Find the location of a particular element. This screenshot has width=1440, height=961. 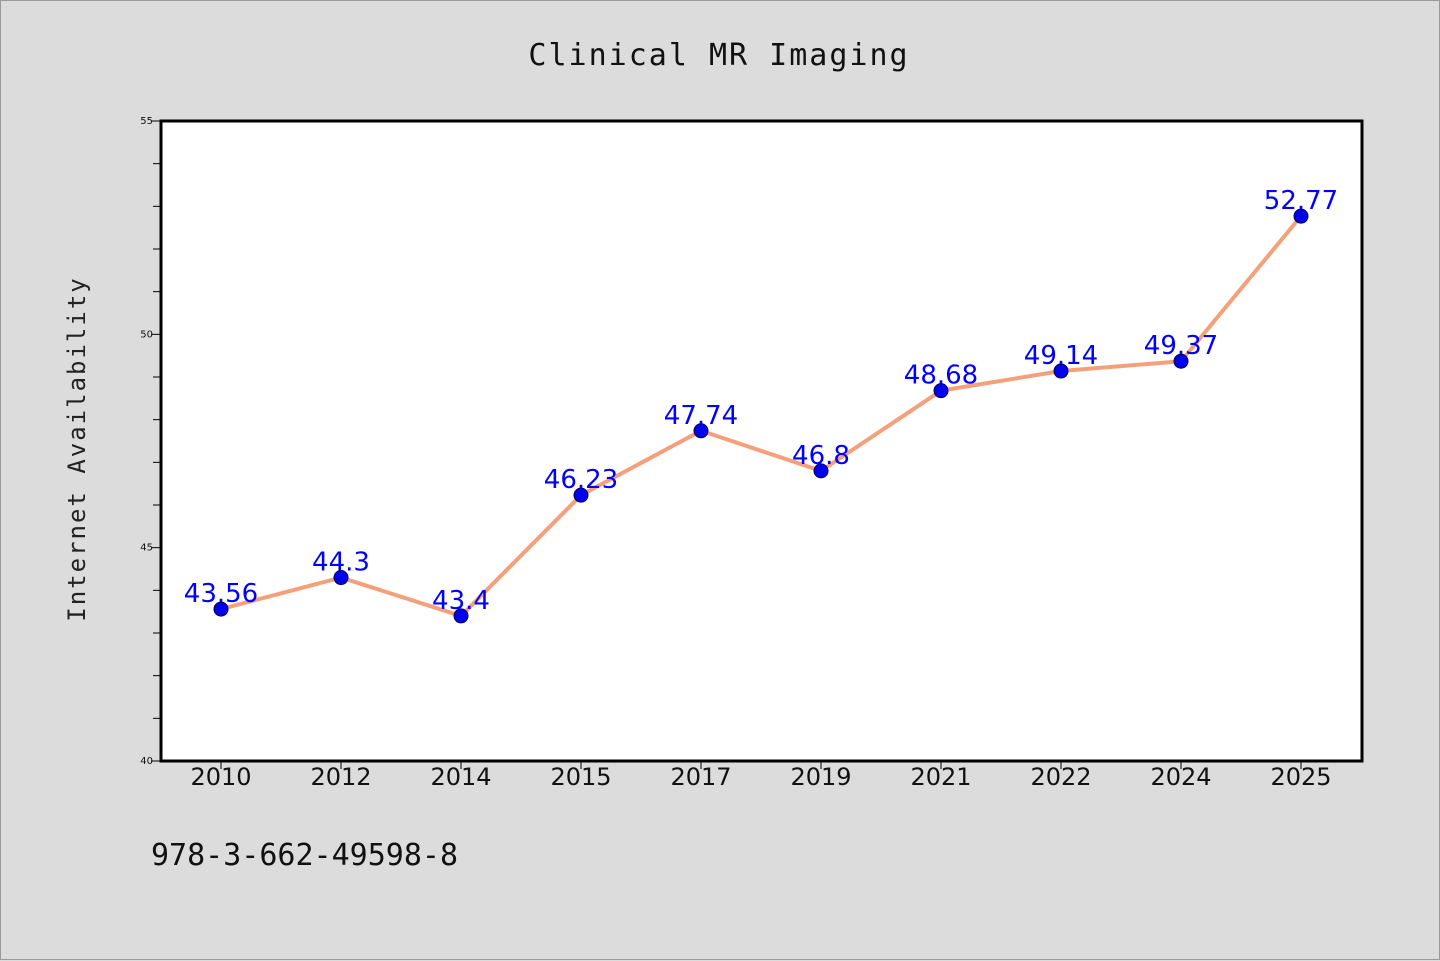

isbn-footer: 978-3-662-49598-8 is located at coordinates (304, 855).